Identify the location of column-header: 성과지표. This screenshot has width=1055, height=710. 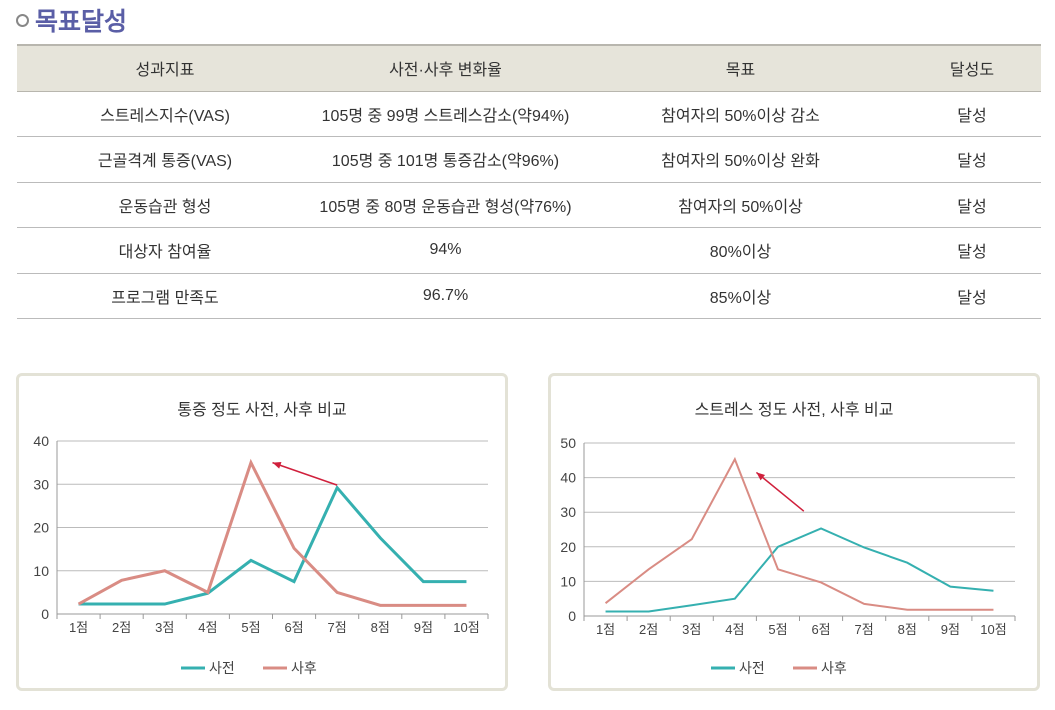
(165, 68).